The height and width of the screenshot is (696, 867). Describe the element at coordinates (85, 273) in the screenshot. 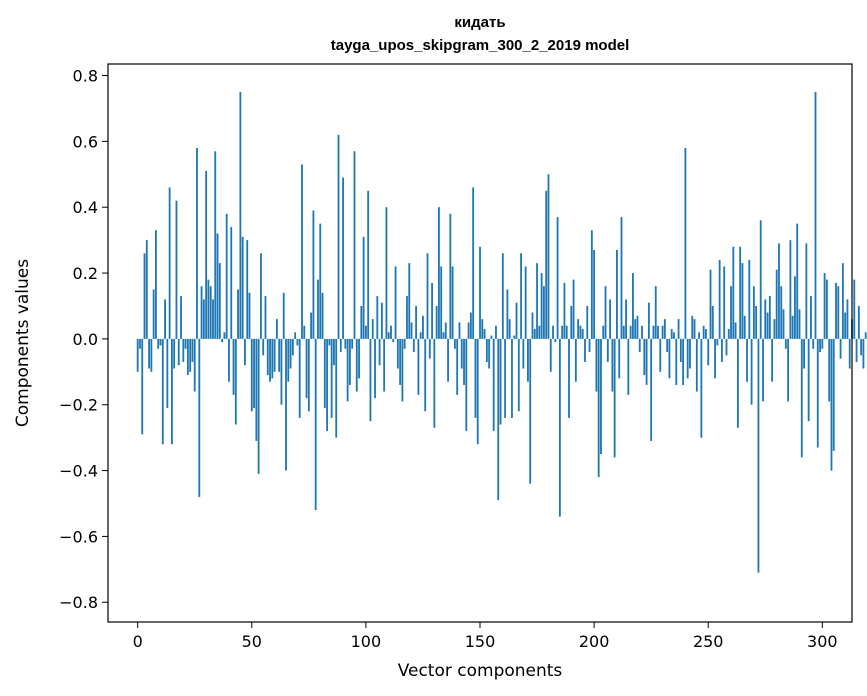

I see `y-tick-label: 0.2` at that location.